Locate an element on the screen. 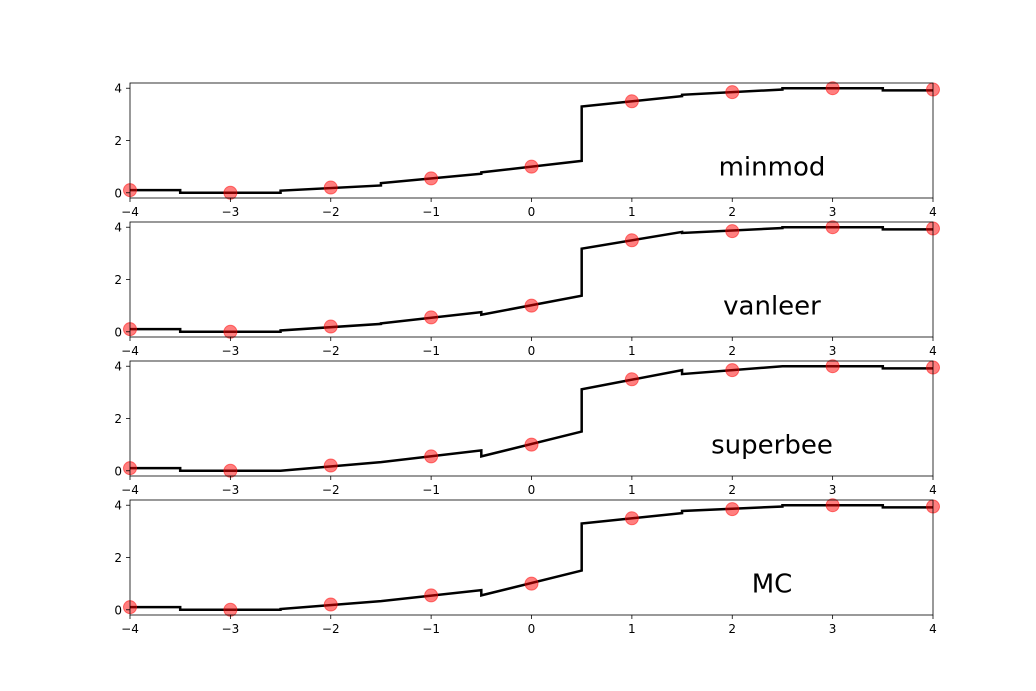 The width and height of the screenshot is (1036, 691). limiter-label: MC is located at coordinates (772, 585).